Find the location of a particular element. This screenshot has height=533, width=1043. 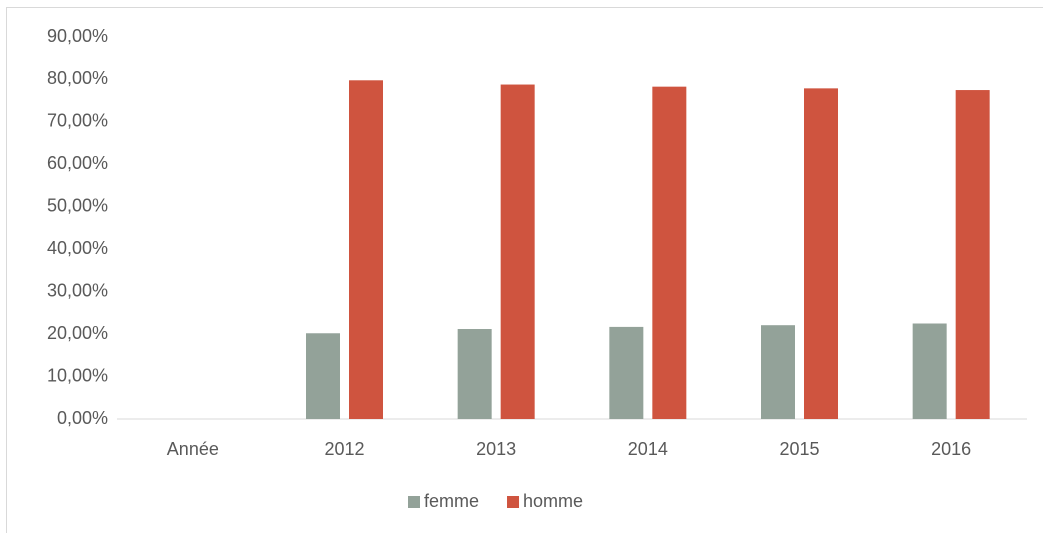

x-tick-label: 2015 is located at coordinates (799, 449).